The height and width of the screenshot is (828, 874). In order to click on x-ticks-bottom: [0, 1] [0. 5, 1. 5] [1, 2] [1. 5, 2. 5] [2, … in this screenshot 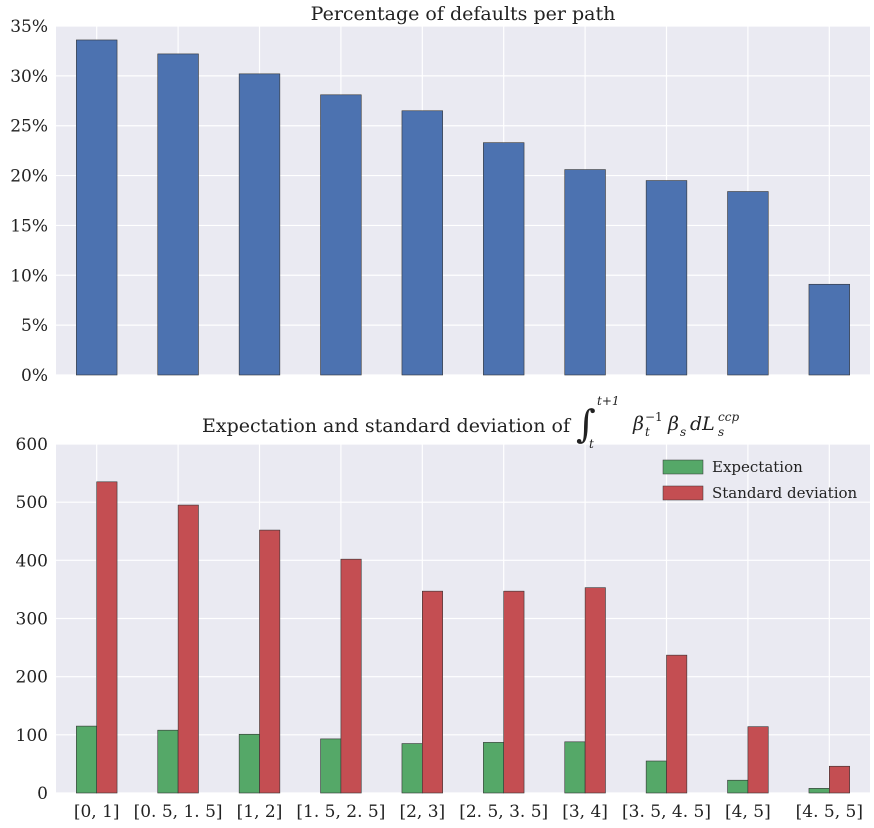, I will do `click(468, 812)`.